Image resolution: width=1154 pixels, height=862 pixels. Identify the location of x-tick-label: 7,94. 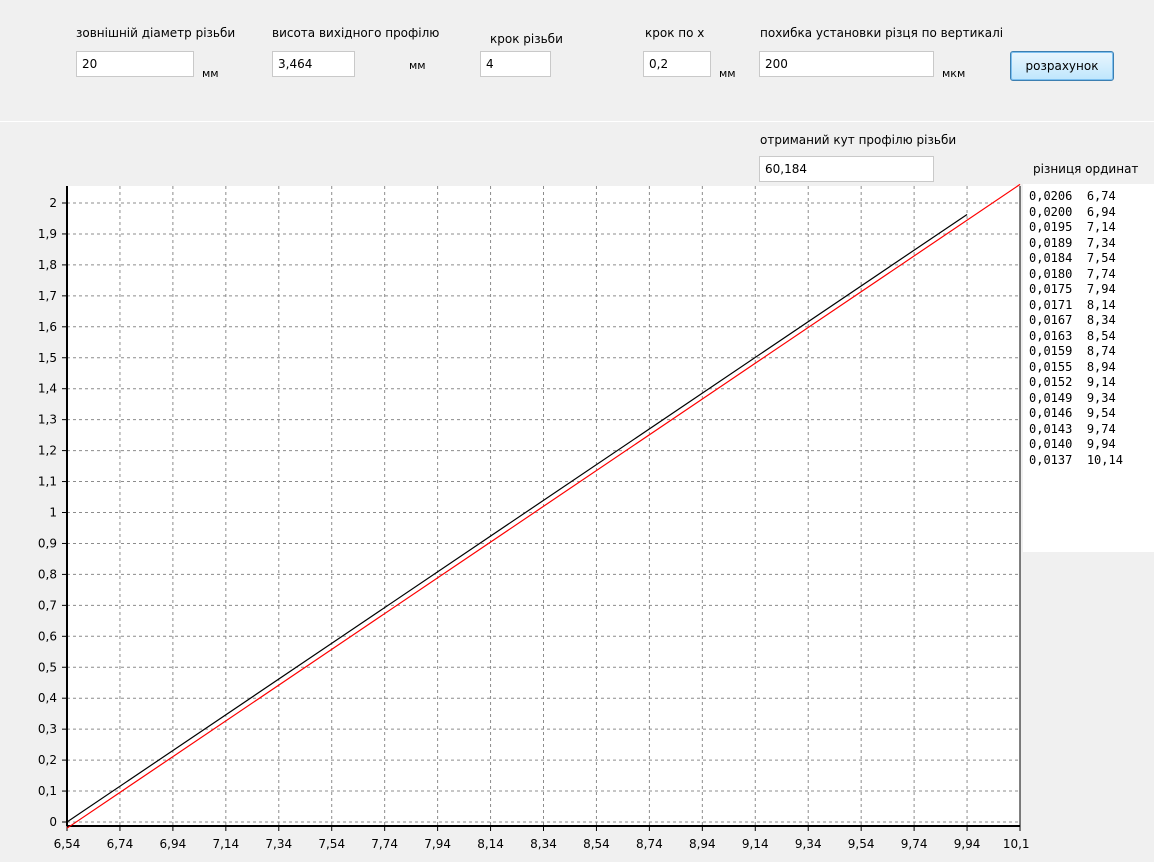
(437, 844).